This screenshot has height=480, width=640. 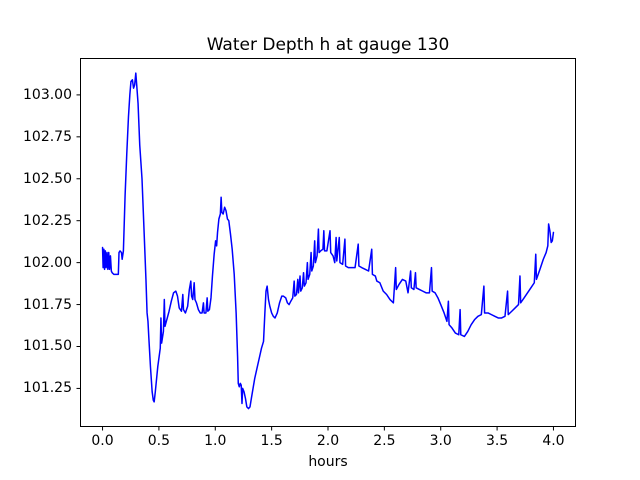 What do you see at coordinates (440, 441) in the screenshot?
I see `x-tick-label: 3.0` at bounding box center [440, 441].